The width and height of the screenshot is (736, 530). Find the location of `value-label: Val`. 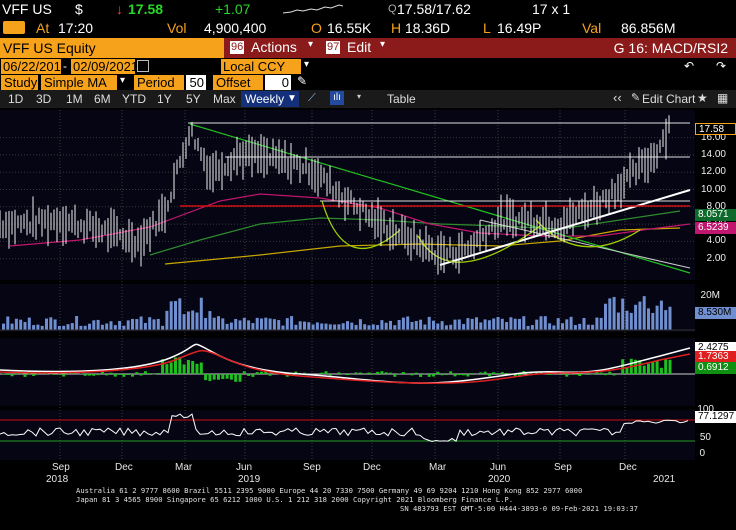

value-label: Val is located at coordinates (592, 28).